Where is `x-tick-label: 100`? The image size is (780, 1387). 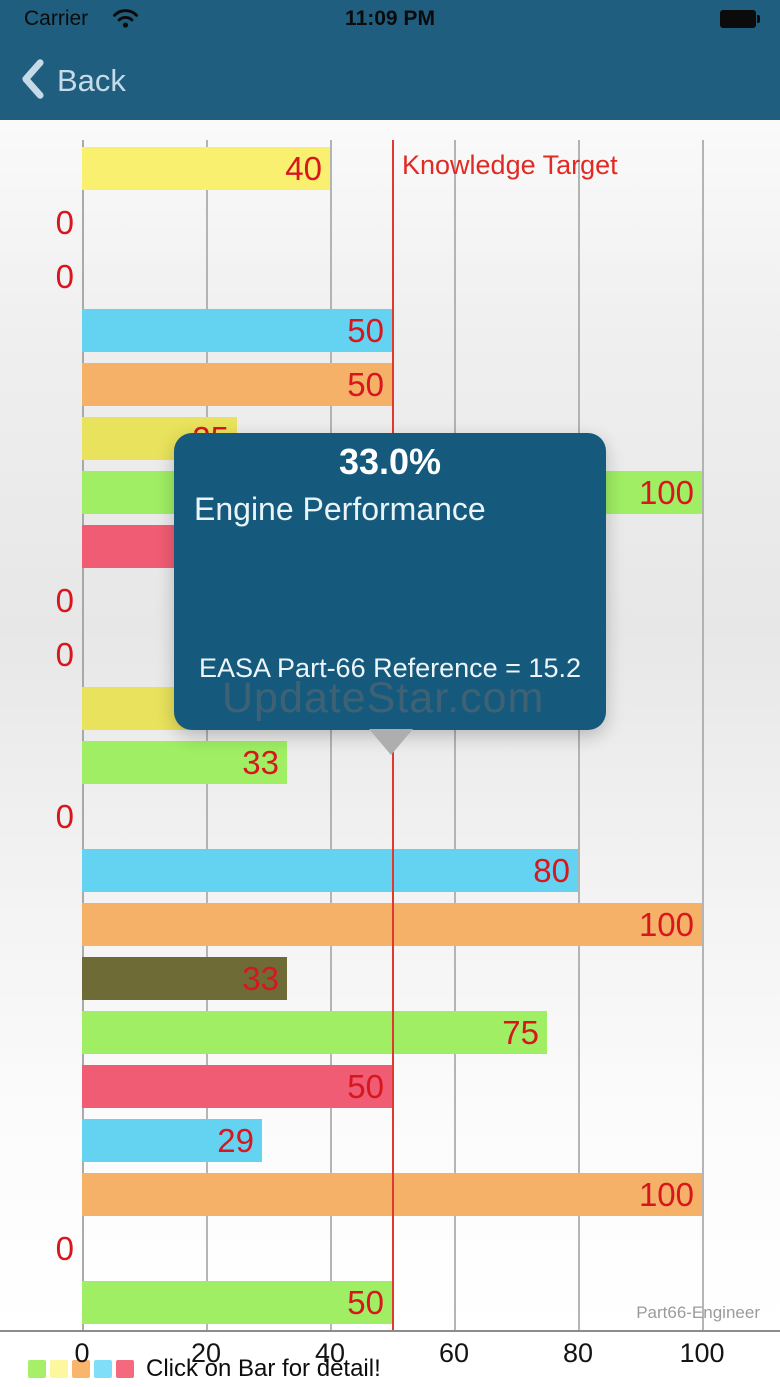 x-tick-label: 100 is located at coordinates (702, 1353).